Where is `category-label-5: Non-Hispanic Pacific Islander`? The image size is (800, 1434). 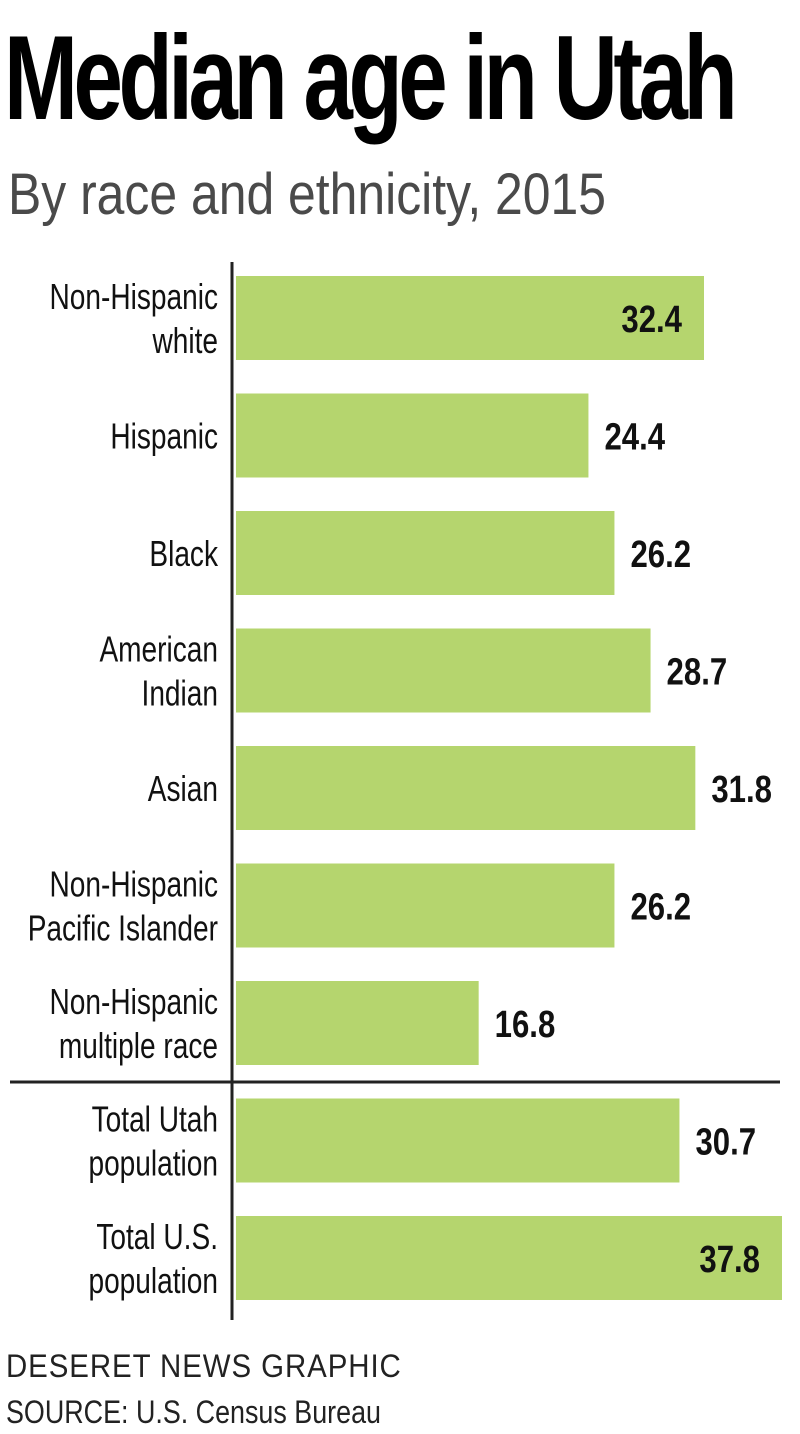 category-label-5: Non-Hispanic Pacific Islander is located at coordinates (123, 906).